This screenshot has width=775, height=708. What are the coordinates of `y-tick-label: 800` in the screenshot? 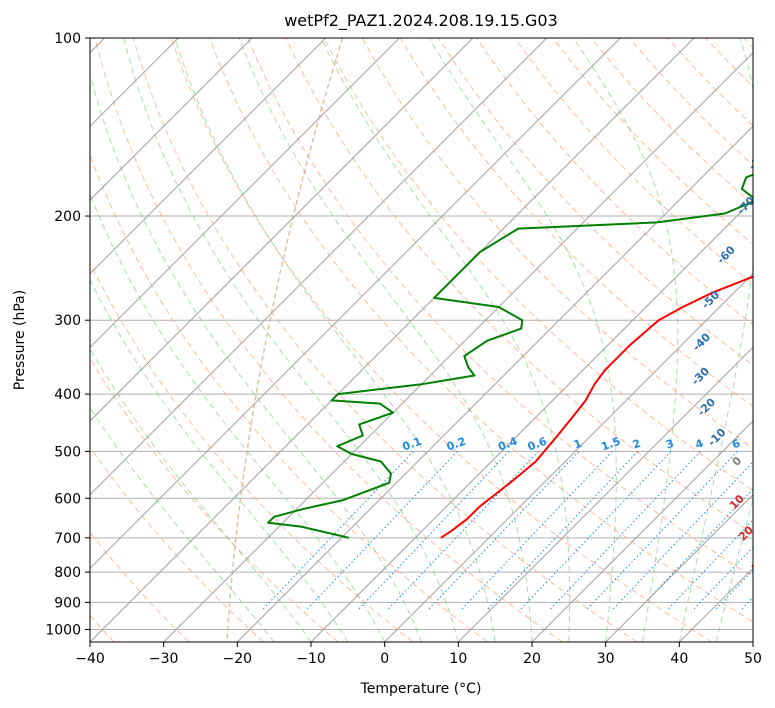 It's located at (67, 573).